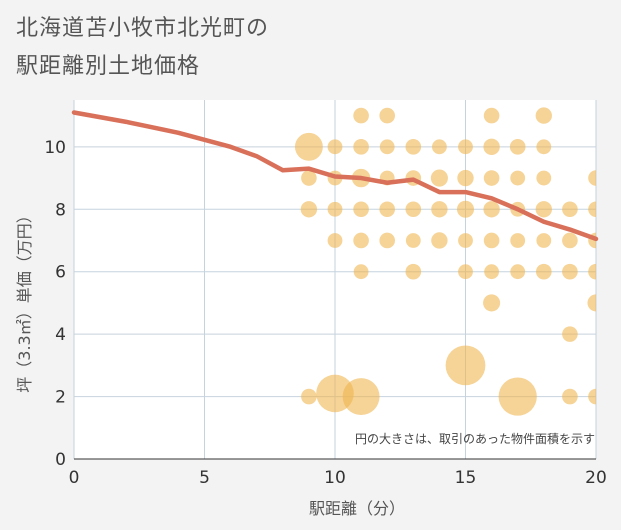 The height and width of the screenshot is (530, 621). What do you see at coordinates (335, 478) in the screenshot?
I see `x-tick-label: 10` at bounding box center [335, 478].